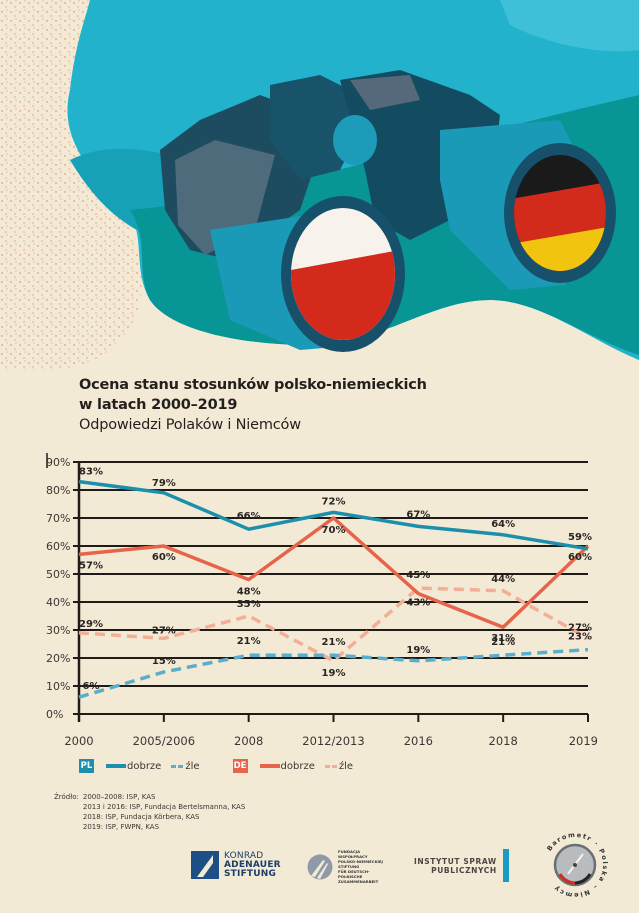  What do you see at coordinates (343, 274) in the screenshot?
I see `polish-flag-icon` at bounding box center [343, 274].